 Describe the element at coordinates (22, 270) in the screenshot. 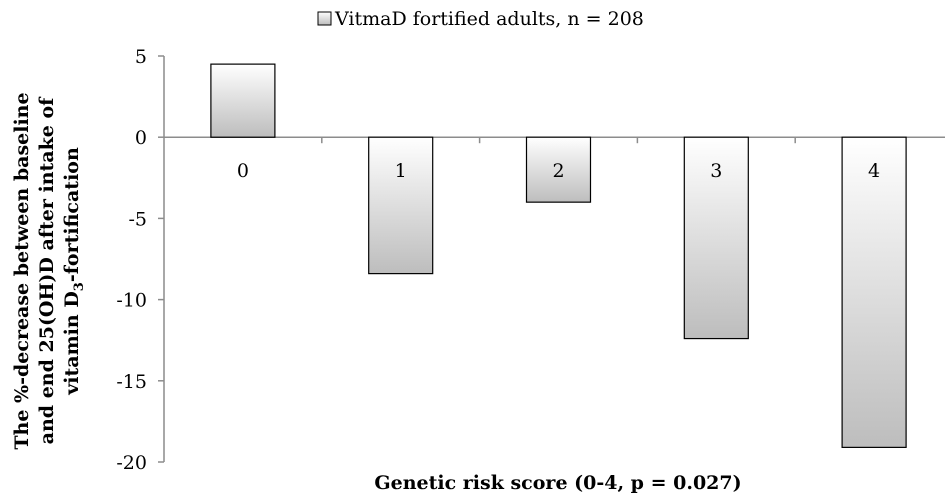

I see `y-axis-title-line-1: The %-decrease between baseline` at that location.